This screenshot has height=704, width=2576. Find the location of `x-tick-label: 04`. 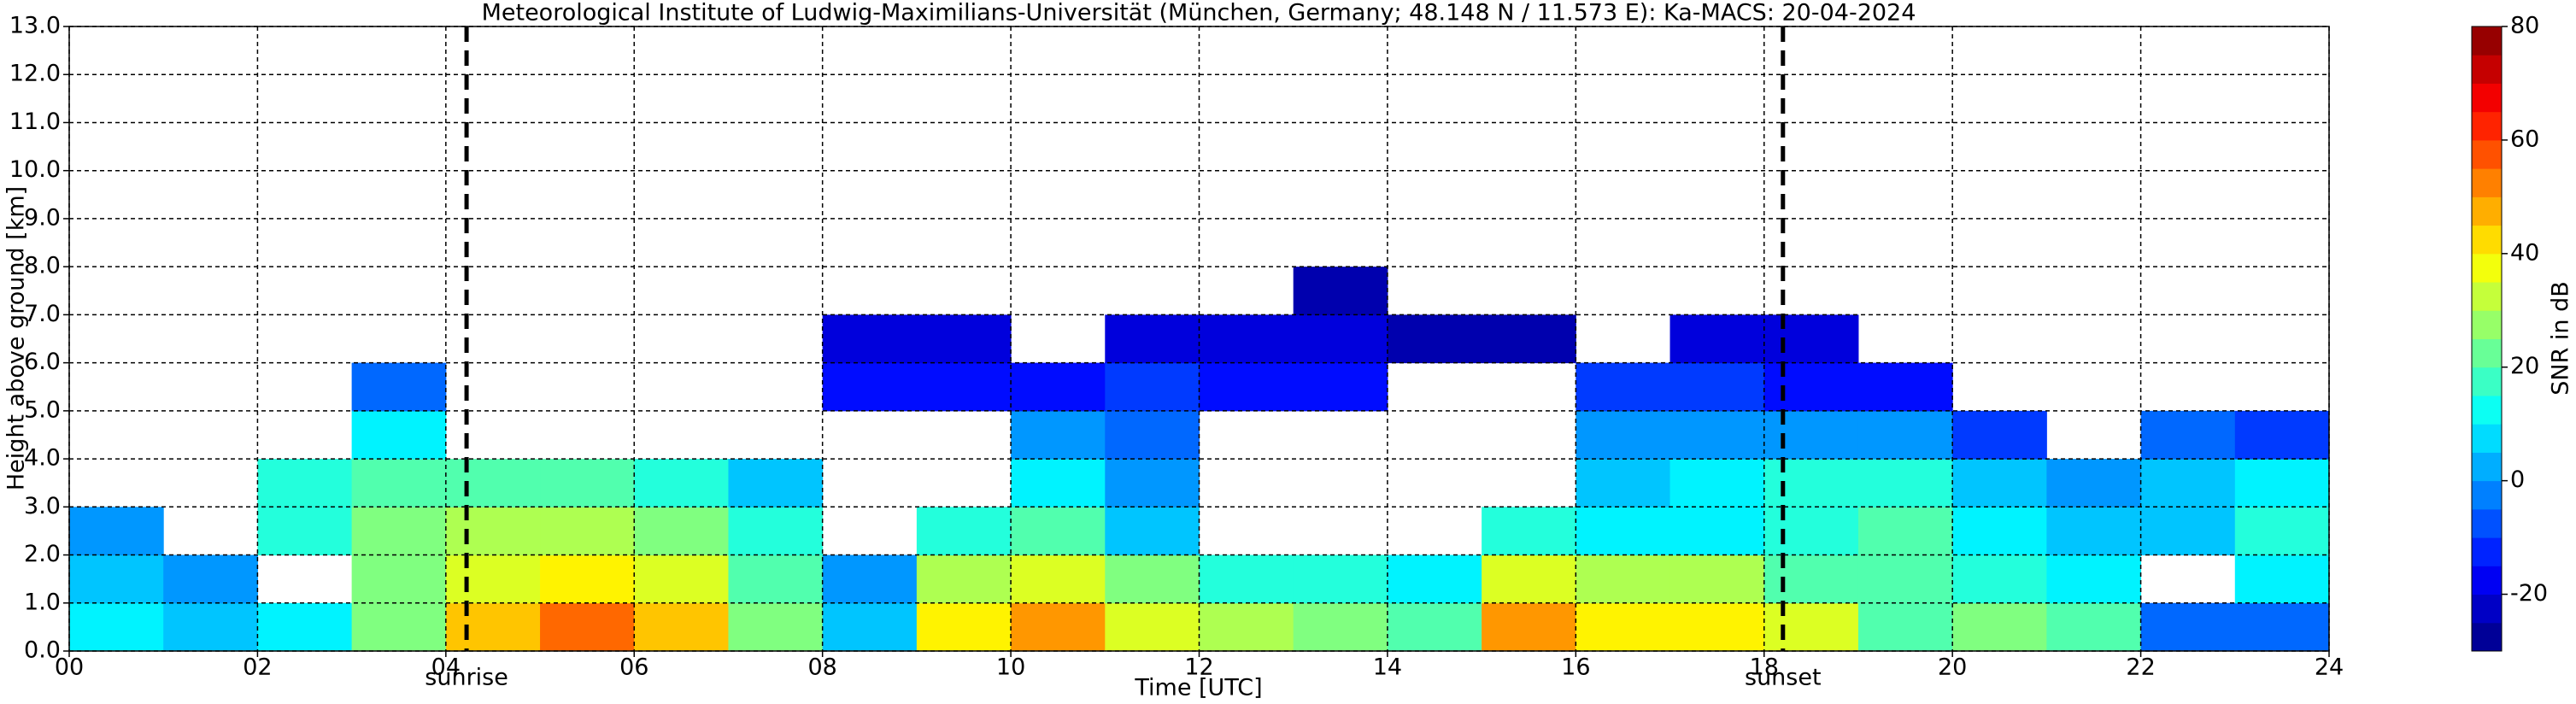

x-tick-label: 04 is located at coordinates (446, 667).